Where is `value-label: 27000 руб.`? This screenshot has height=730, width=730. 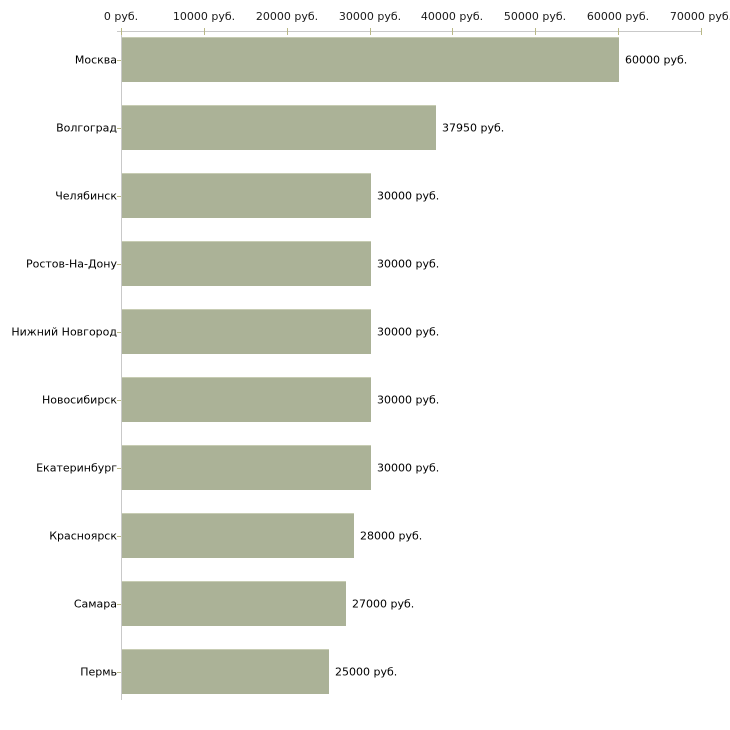
value-label: 27000 руб. is located at coordinates (383, 603).